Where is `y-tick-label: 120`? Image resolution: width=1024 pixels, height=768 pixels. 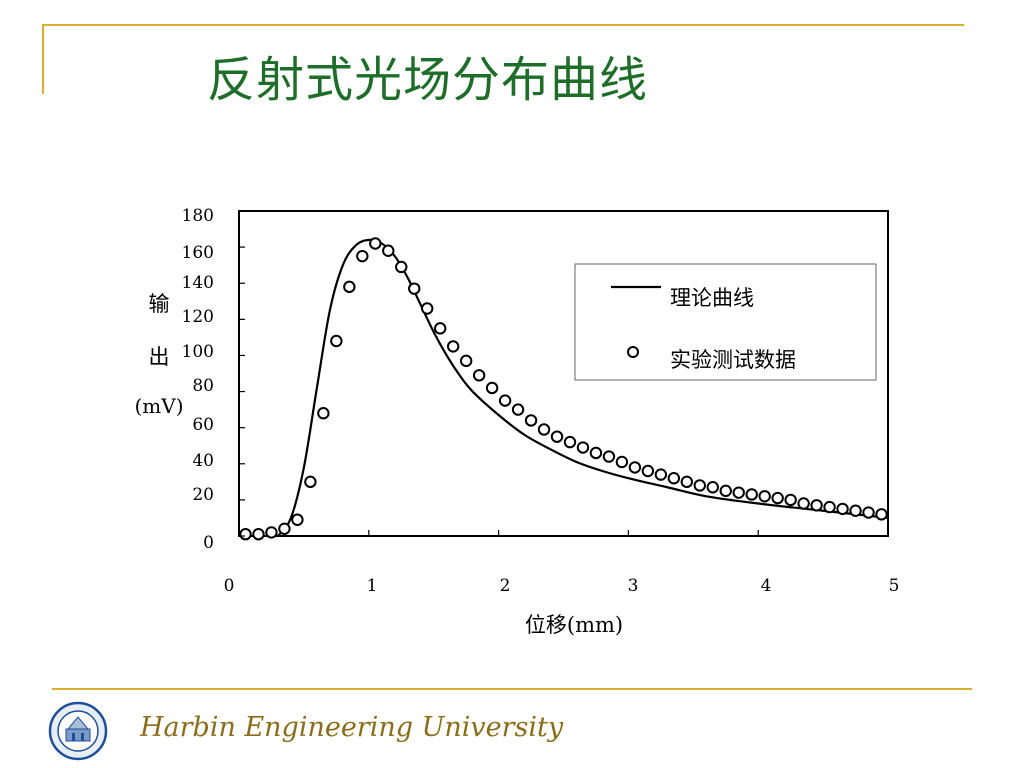
y-tick-label: 120 is located at coordinates (198, 317).